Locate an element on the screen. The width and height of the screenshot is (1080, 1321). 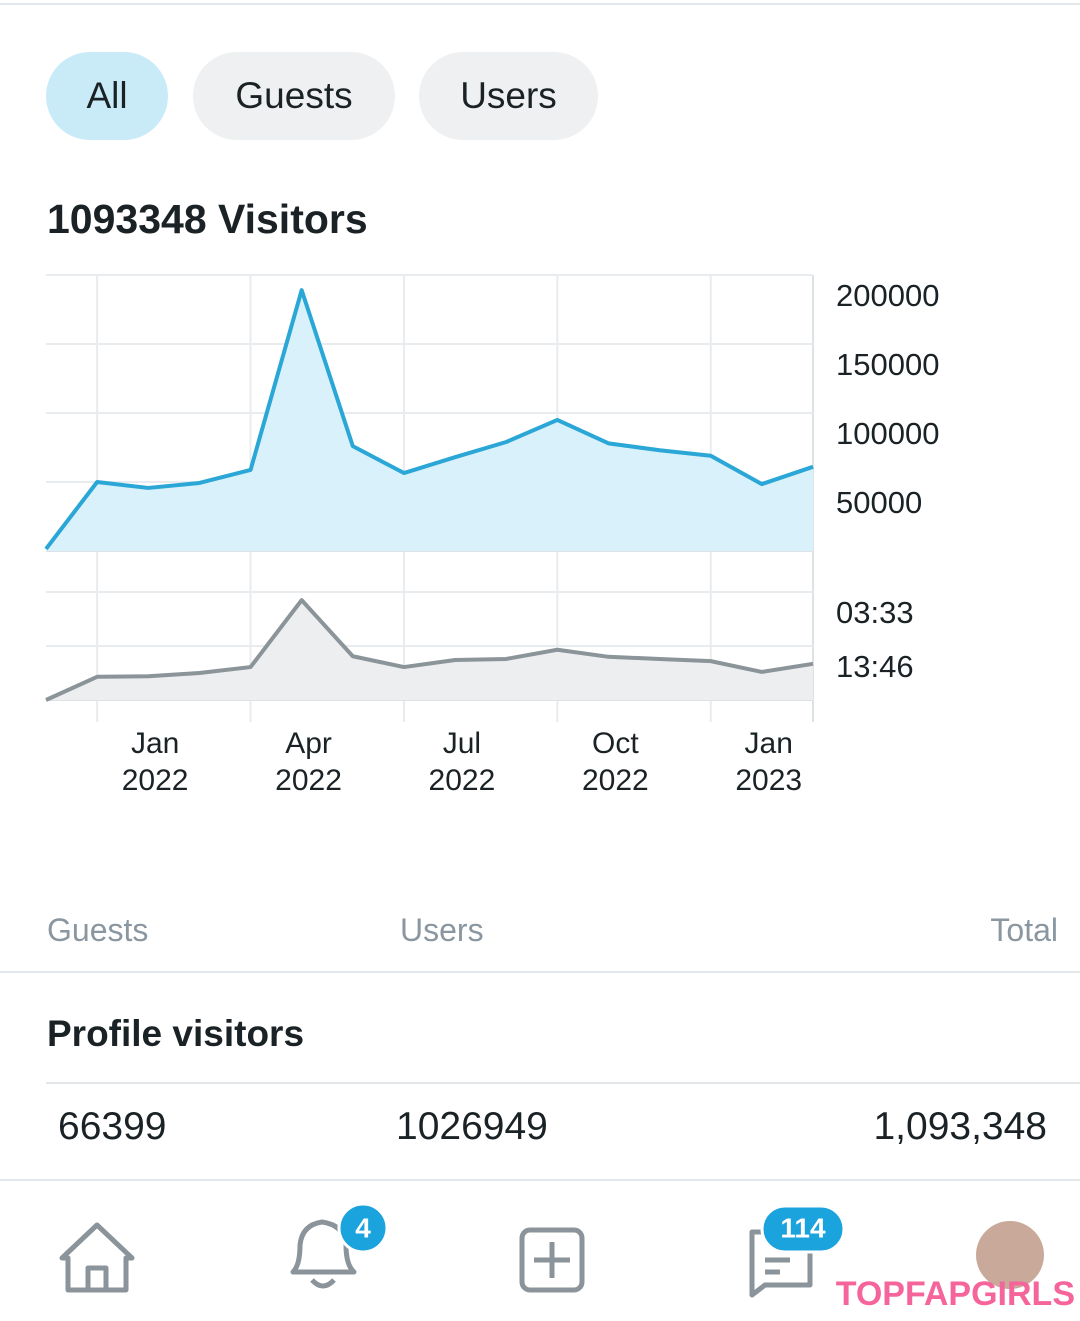
title: 1093348 Visitors is located at coordinates (207, 219).